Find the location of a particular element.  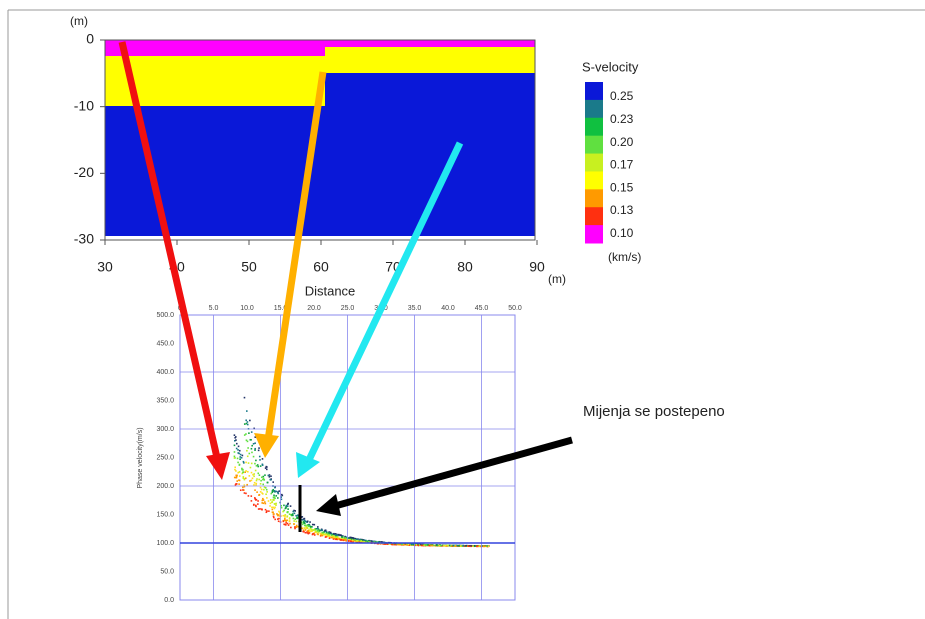

x-tick-label: 35.0 is located at coordinates (415, 308).